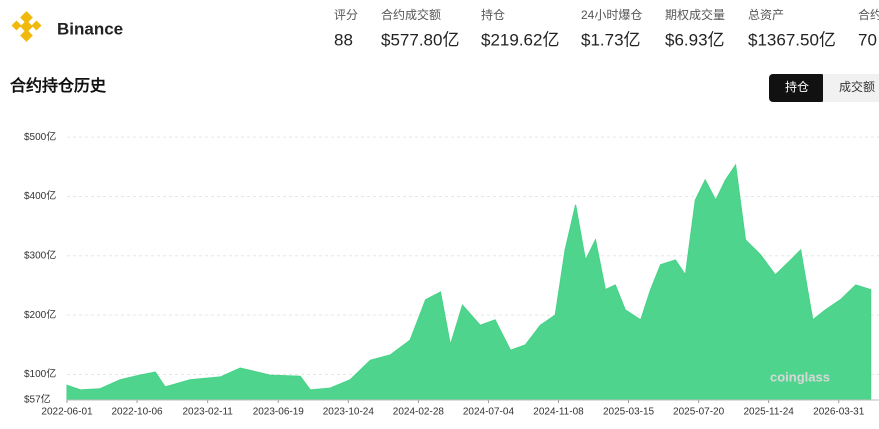 This screenshot has width=879, height=429. What do you see at coordinates (420, 39) in the screenshot?
I see `stat-value: $577.80亿` at bounding box center [420, 39].